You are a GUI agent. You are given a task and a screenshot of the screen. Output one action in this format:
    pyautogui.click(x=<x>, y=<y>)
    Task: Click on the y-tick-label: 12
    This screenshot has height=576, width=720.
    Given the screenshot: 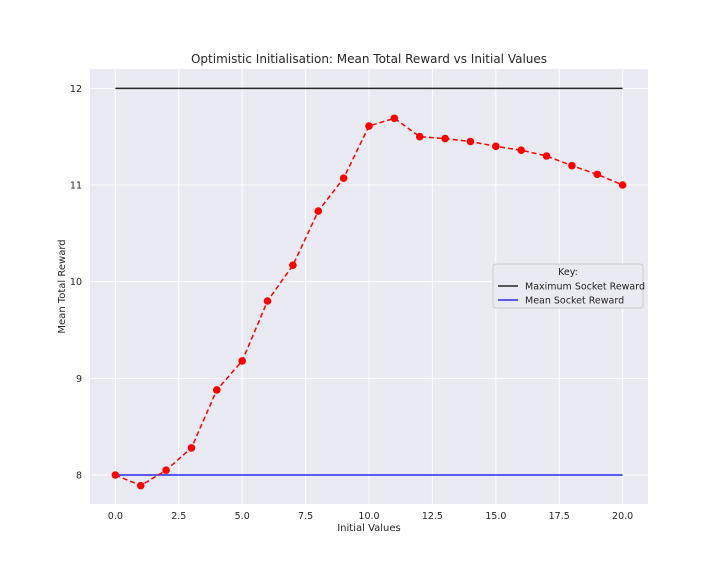 What is the action you would take?
    pyautogui.click(x=76, y=89)
    